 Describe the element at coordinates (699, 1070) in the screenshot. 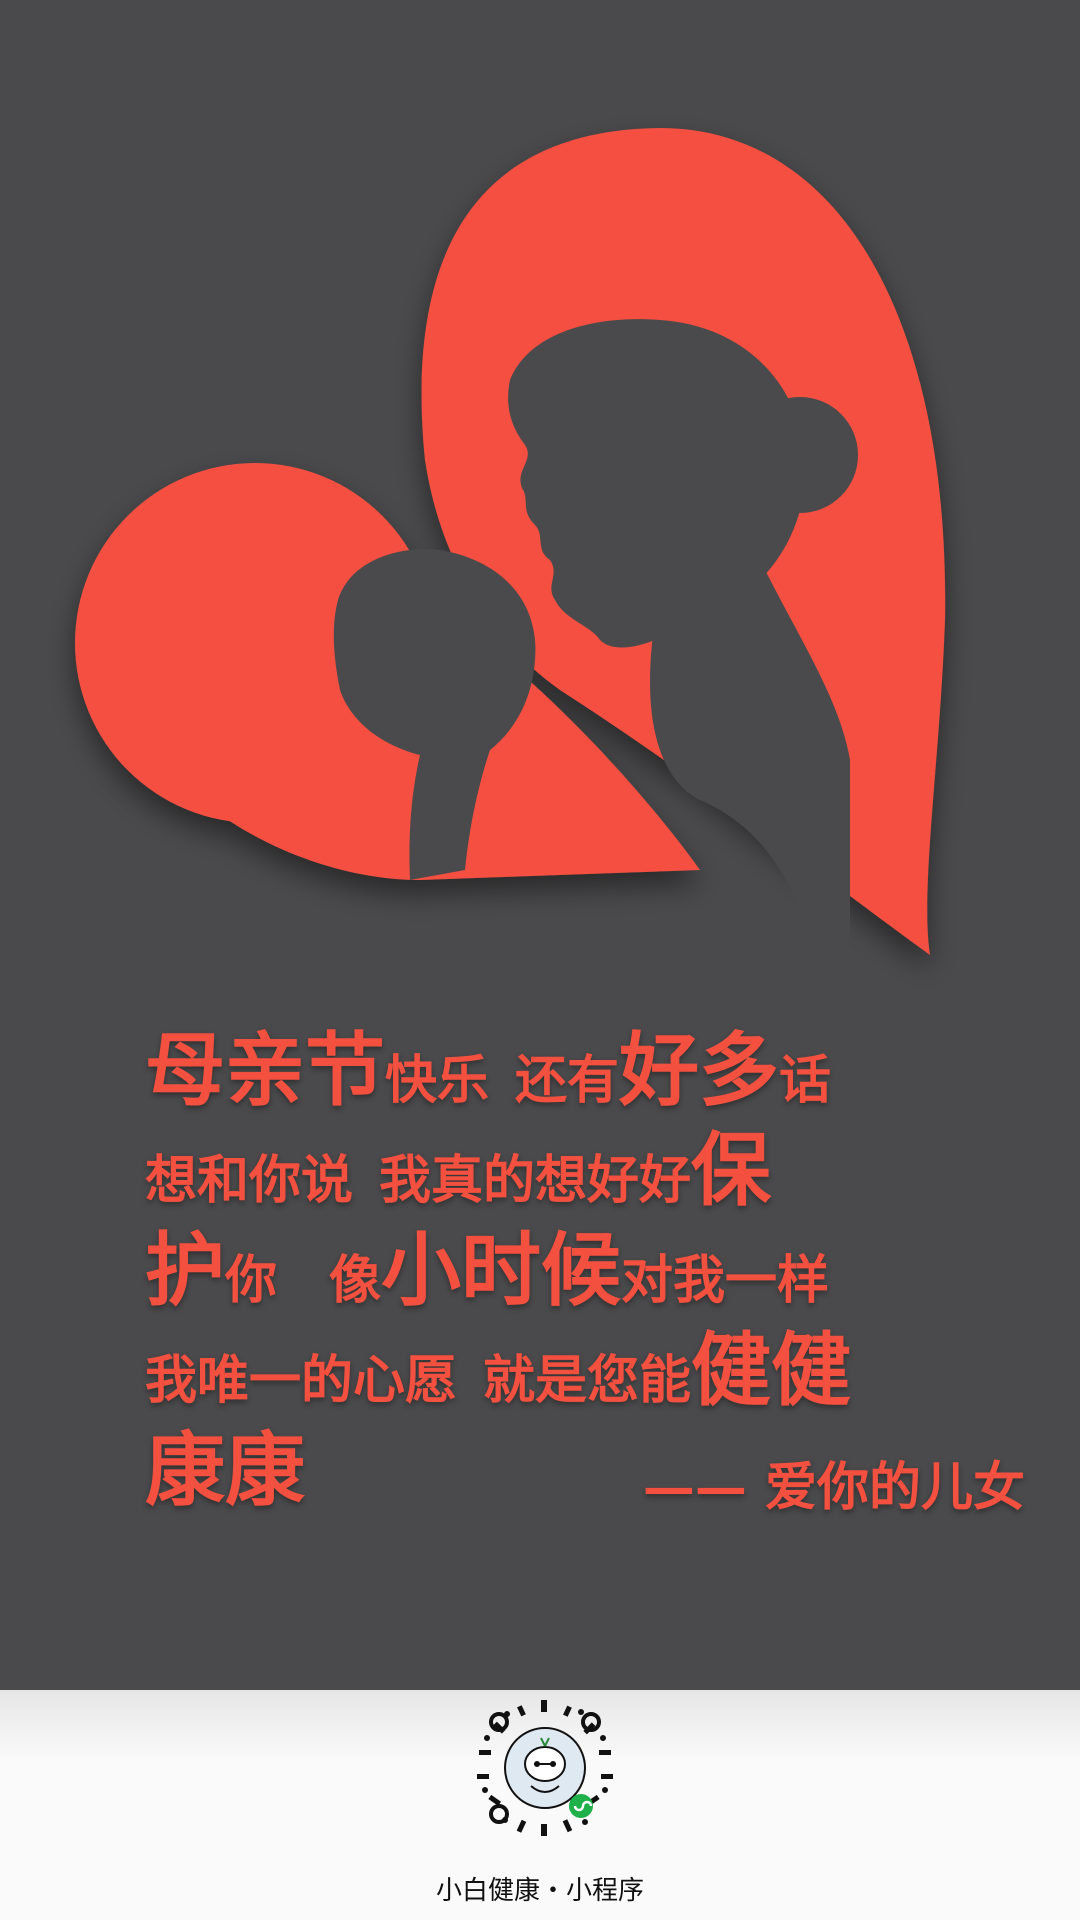

I see `poem-text: 好多` at that location.